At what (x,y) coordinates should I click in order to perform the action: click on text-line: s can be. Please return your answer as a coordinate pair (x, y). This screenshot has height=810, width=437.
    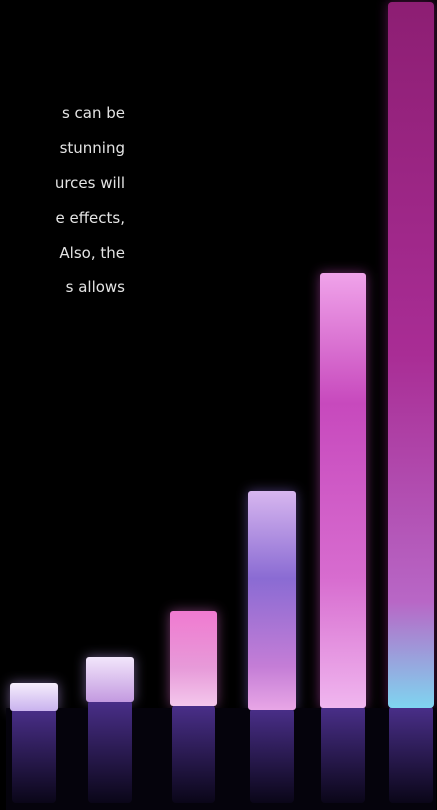
    Looking at the image, I should click on (93, 113).